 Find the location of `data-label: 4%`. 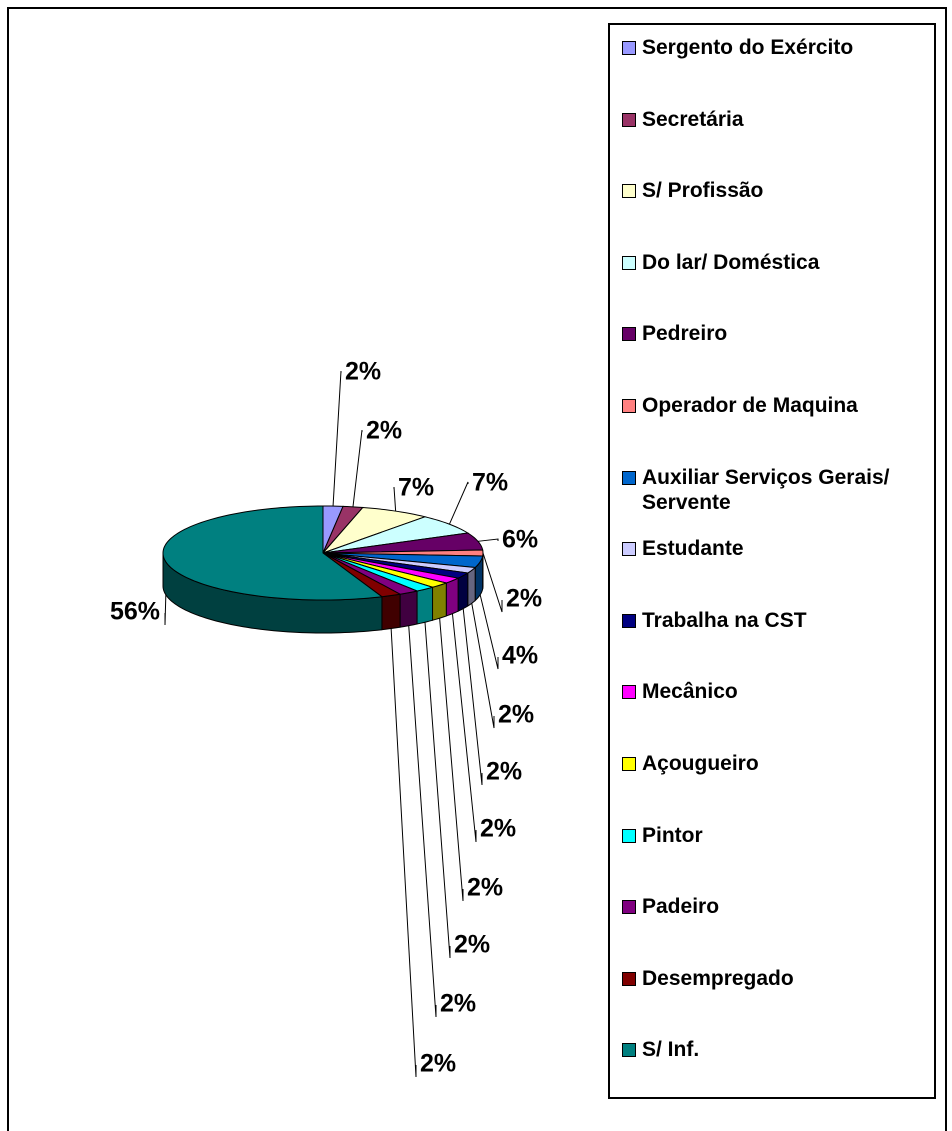

data-label: 4% is located at coordinates (520, 656).